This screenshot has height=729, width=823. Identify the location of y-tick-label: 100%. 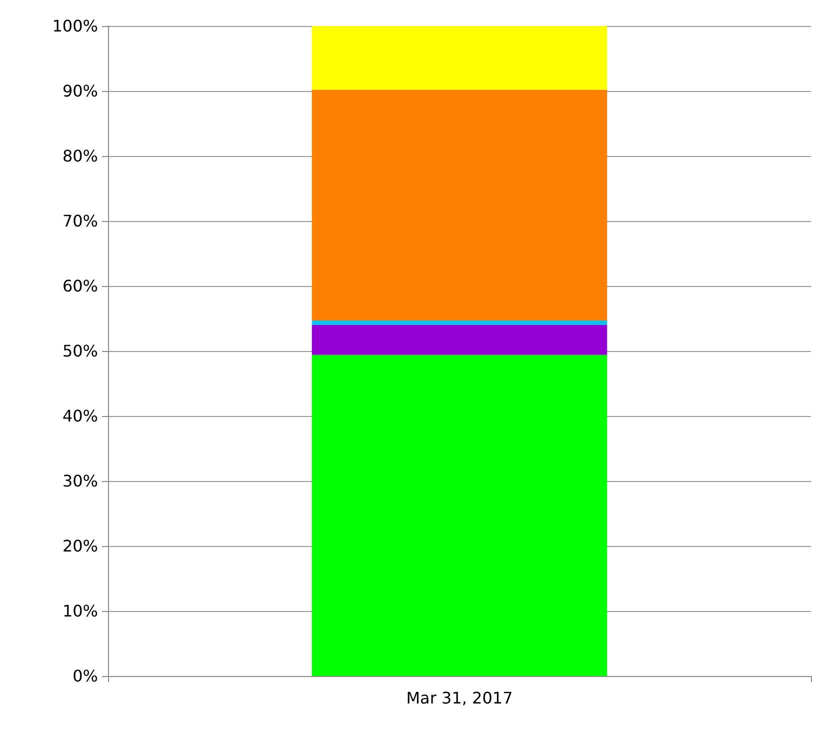
(75, 26).